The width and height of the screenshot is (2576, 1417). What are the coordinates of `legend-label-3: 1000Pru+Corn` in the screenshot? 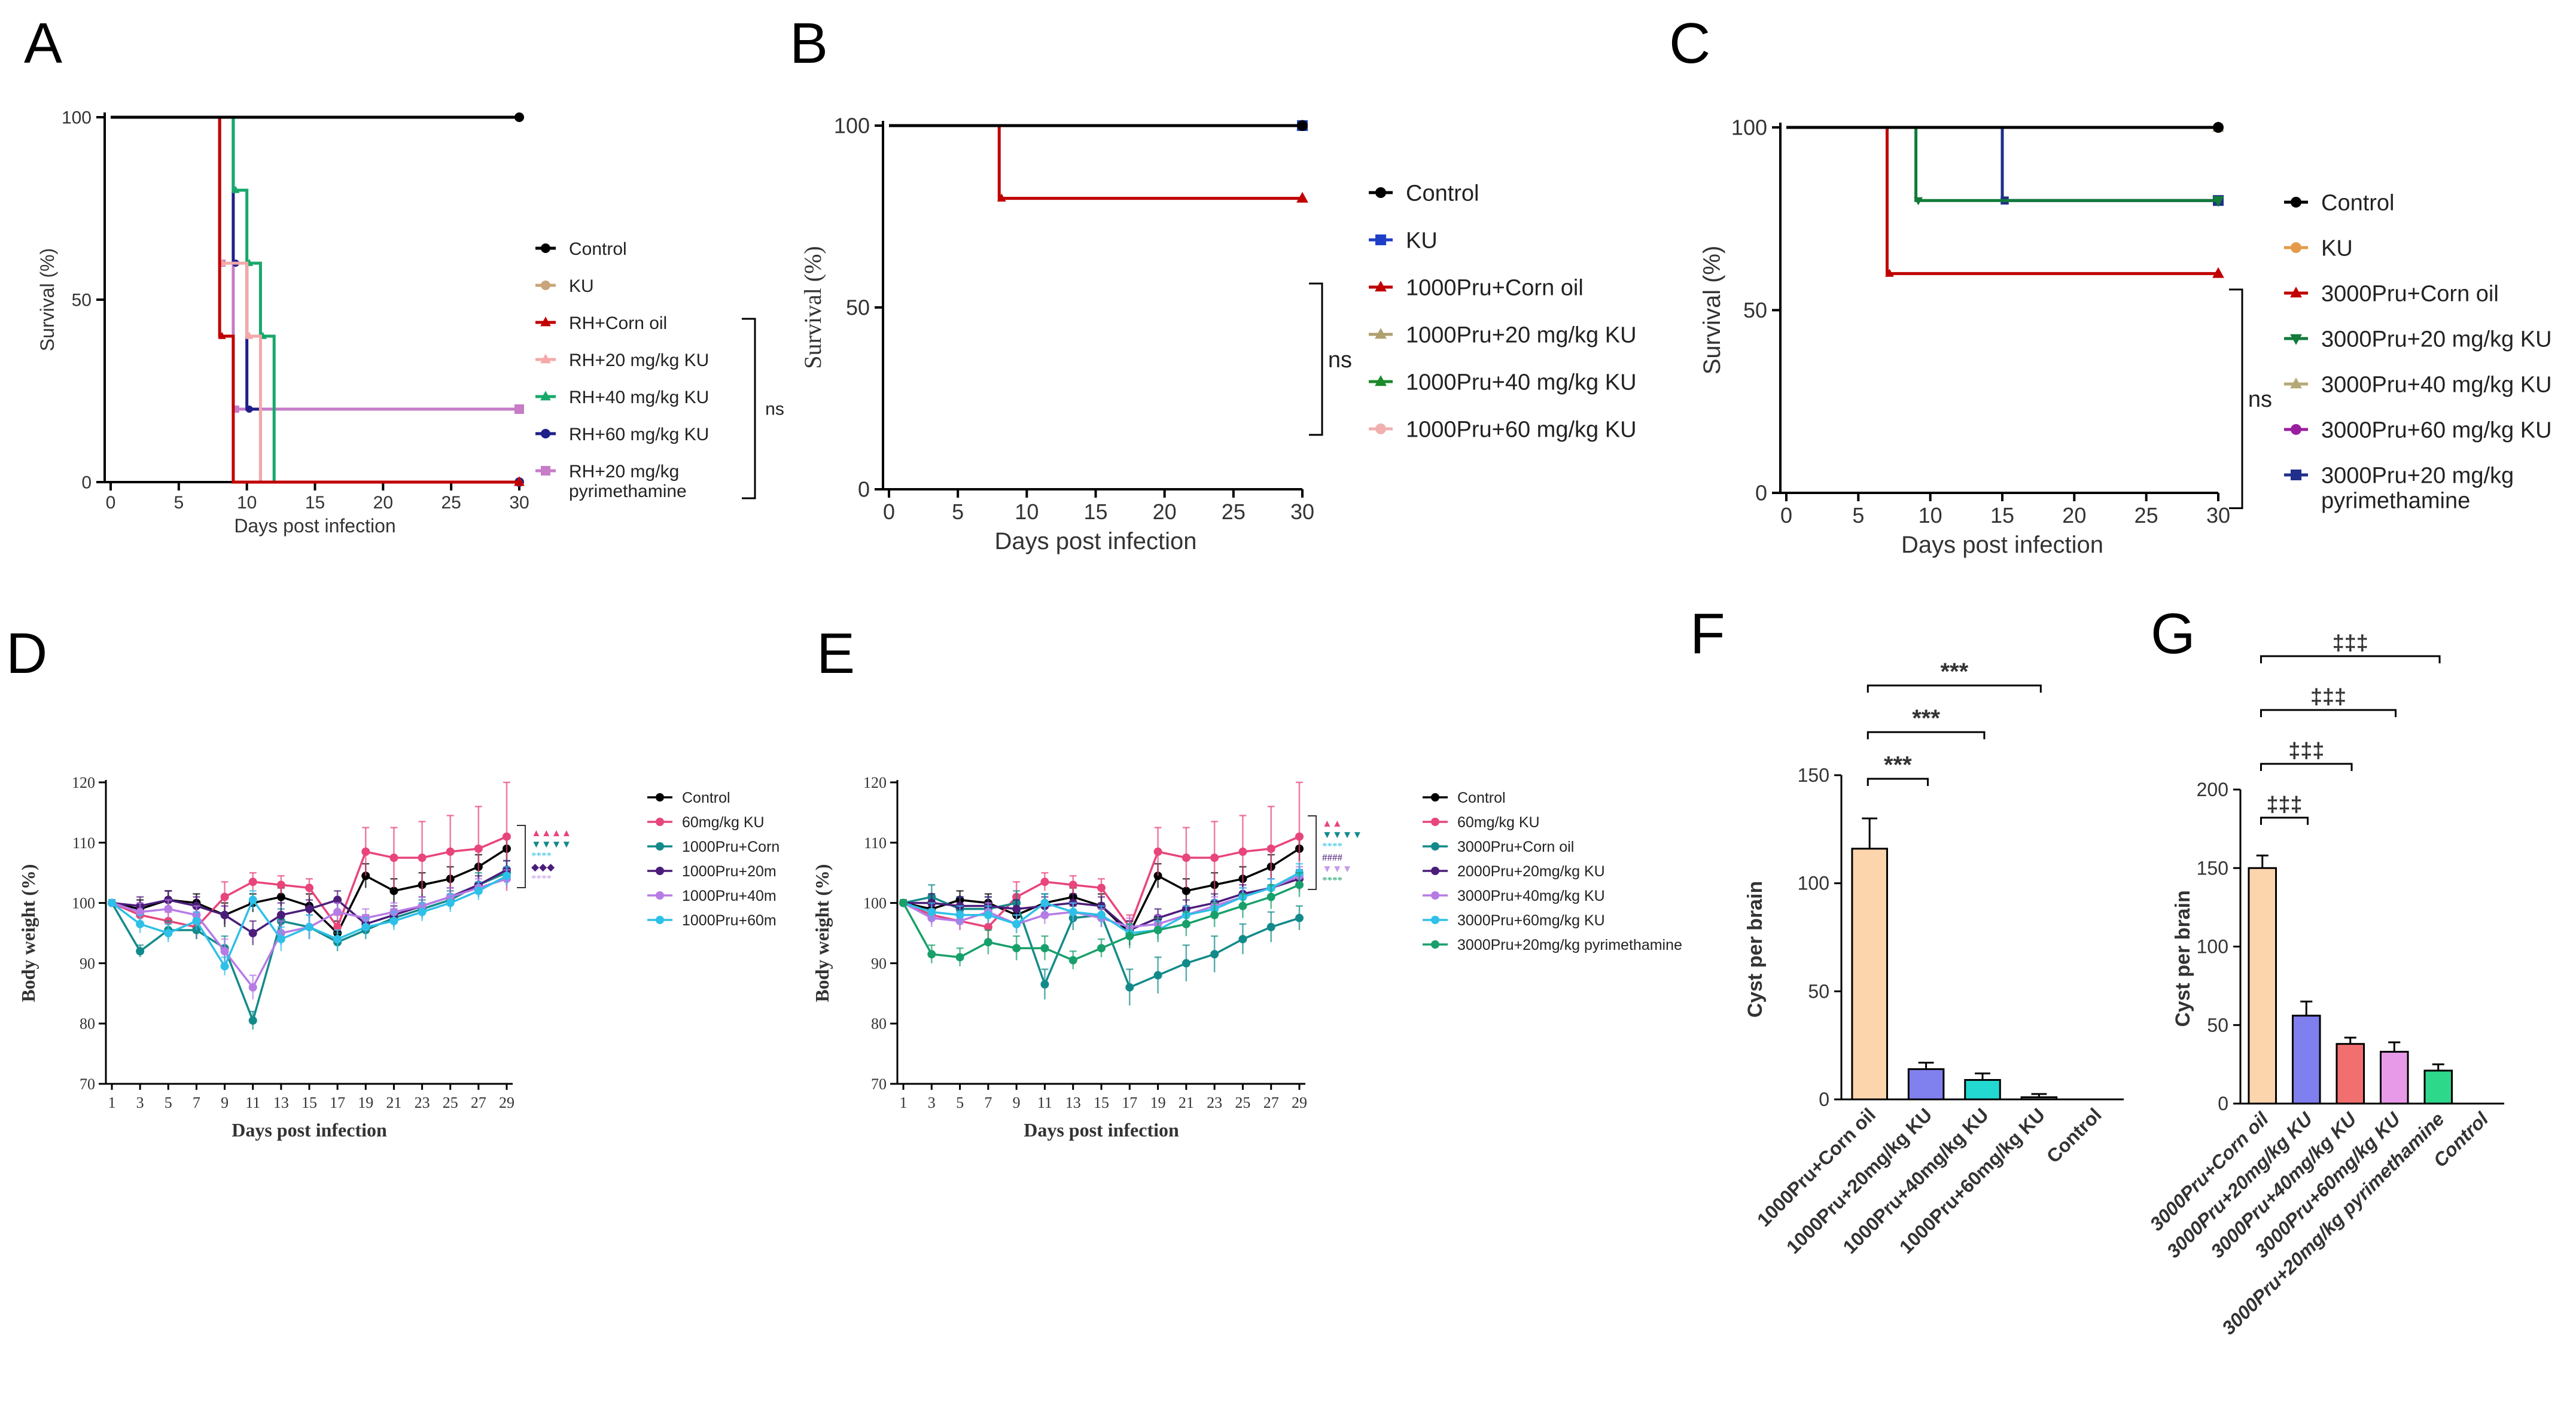 It's located at (731, 847).